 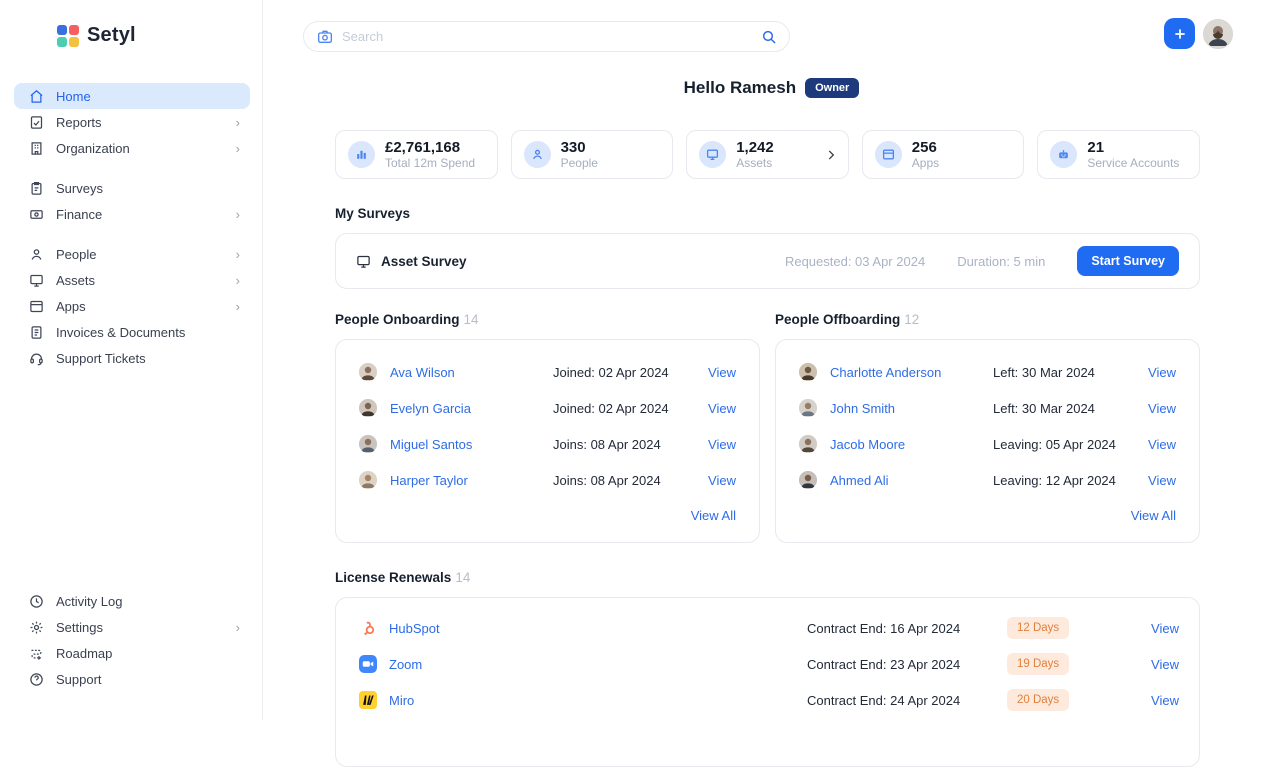 What do you see at coordinates (416, 154) in the screenshot?
I see `stat-card-spend: £2,761,168 Total 12m Spend` at bounding box center [416, 154].